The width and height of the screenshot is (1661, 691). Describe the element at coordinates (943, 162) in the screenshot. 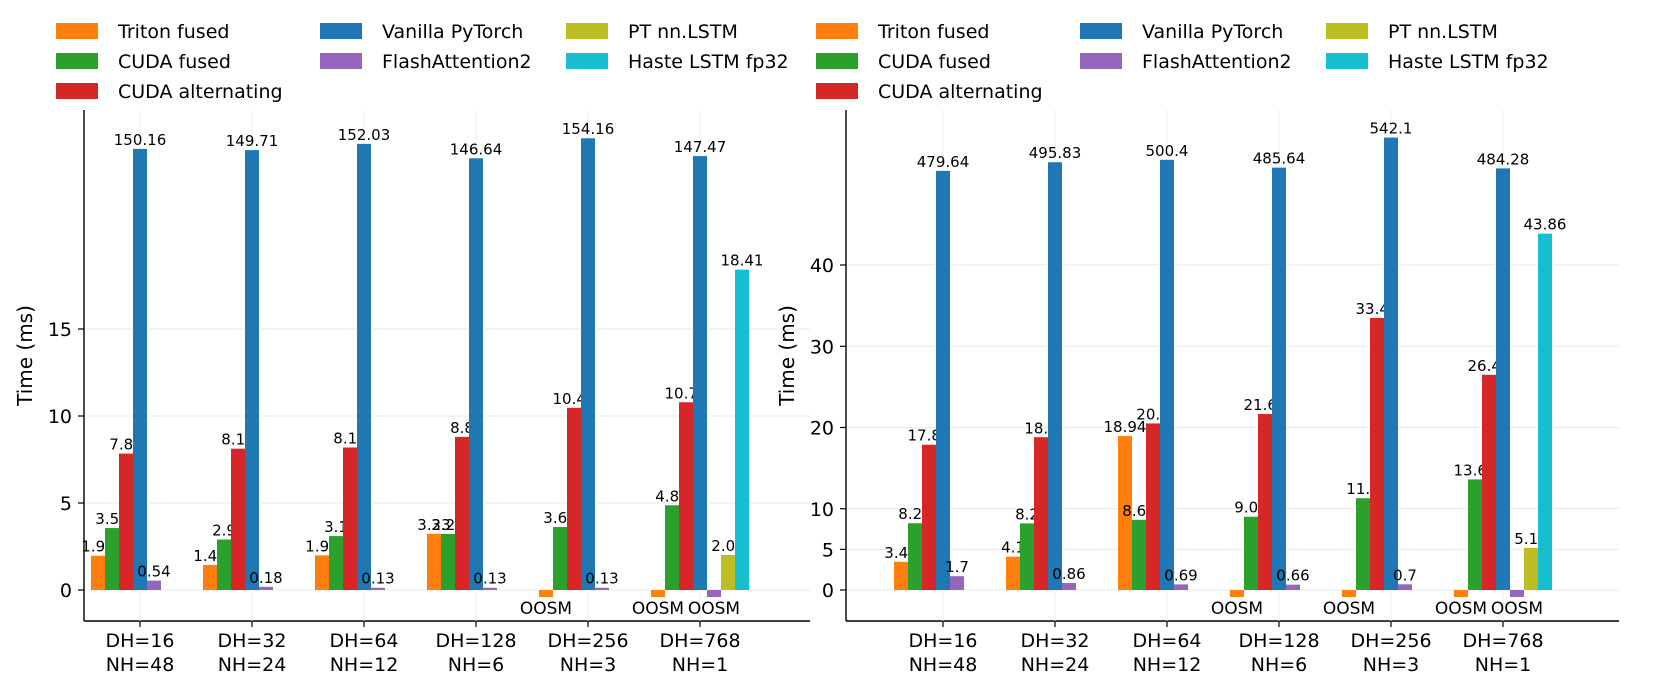

I see `data-label-vanilla-pytorch: 479.64` at that location.